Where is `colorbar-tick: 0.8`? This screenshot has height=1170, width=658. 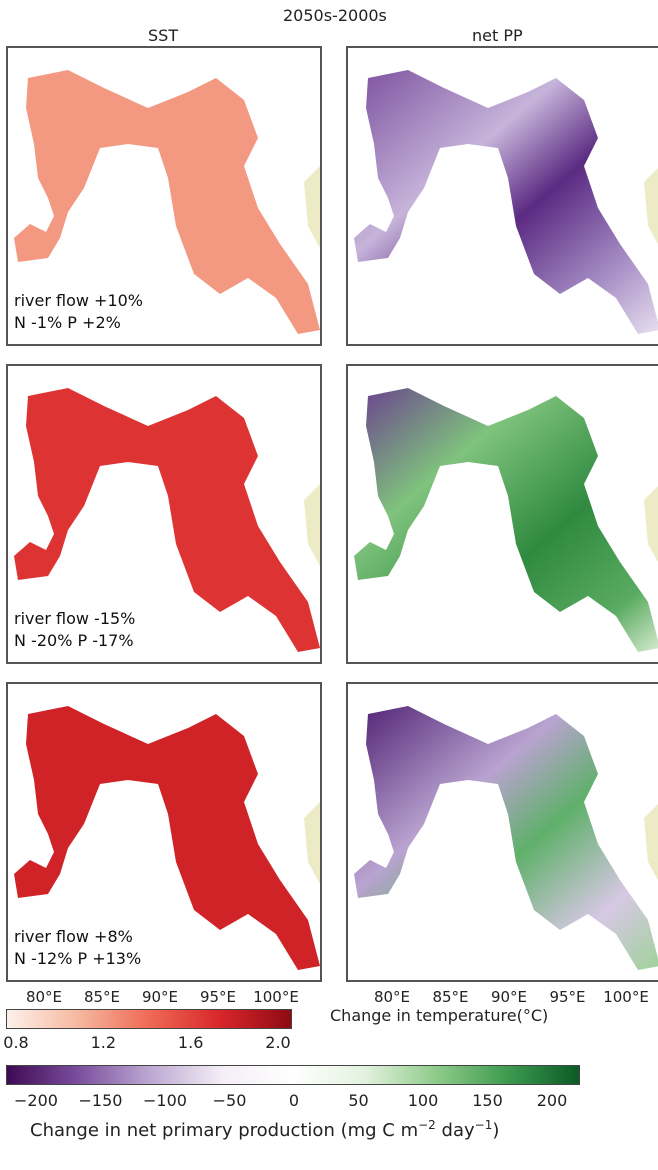 colorbar-tick: 0.8 is located at coordinates (16, 1042).